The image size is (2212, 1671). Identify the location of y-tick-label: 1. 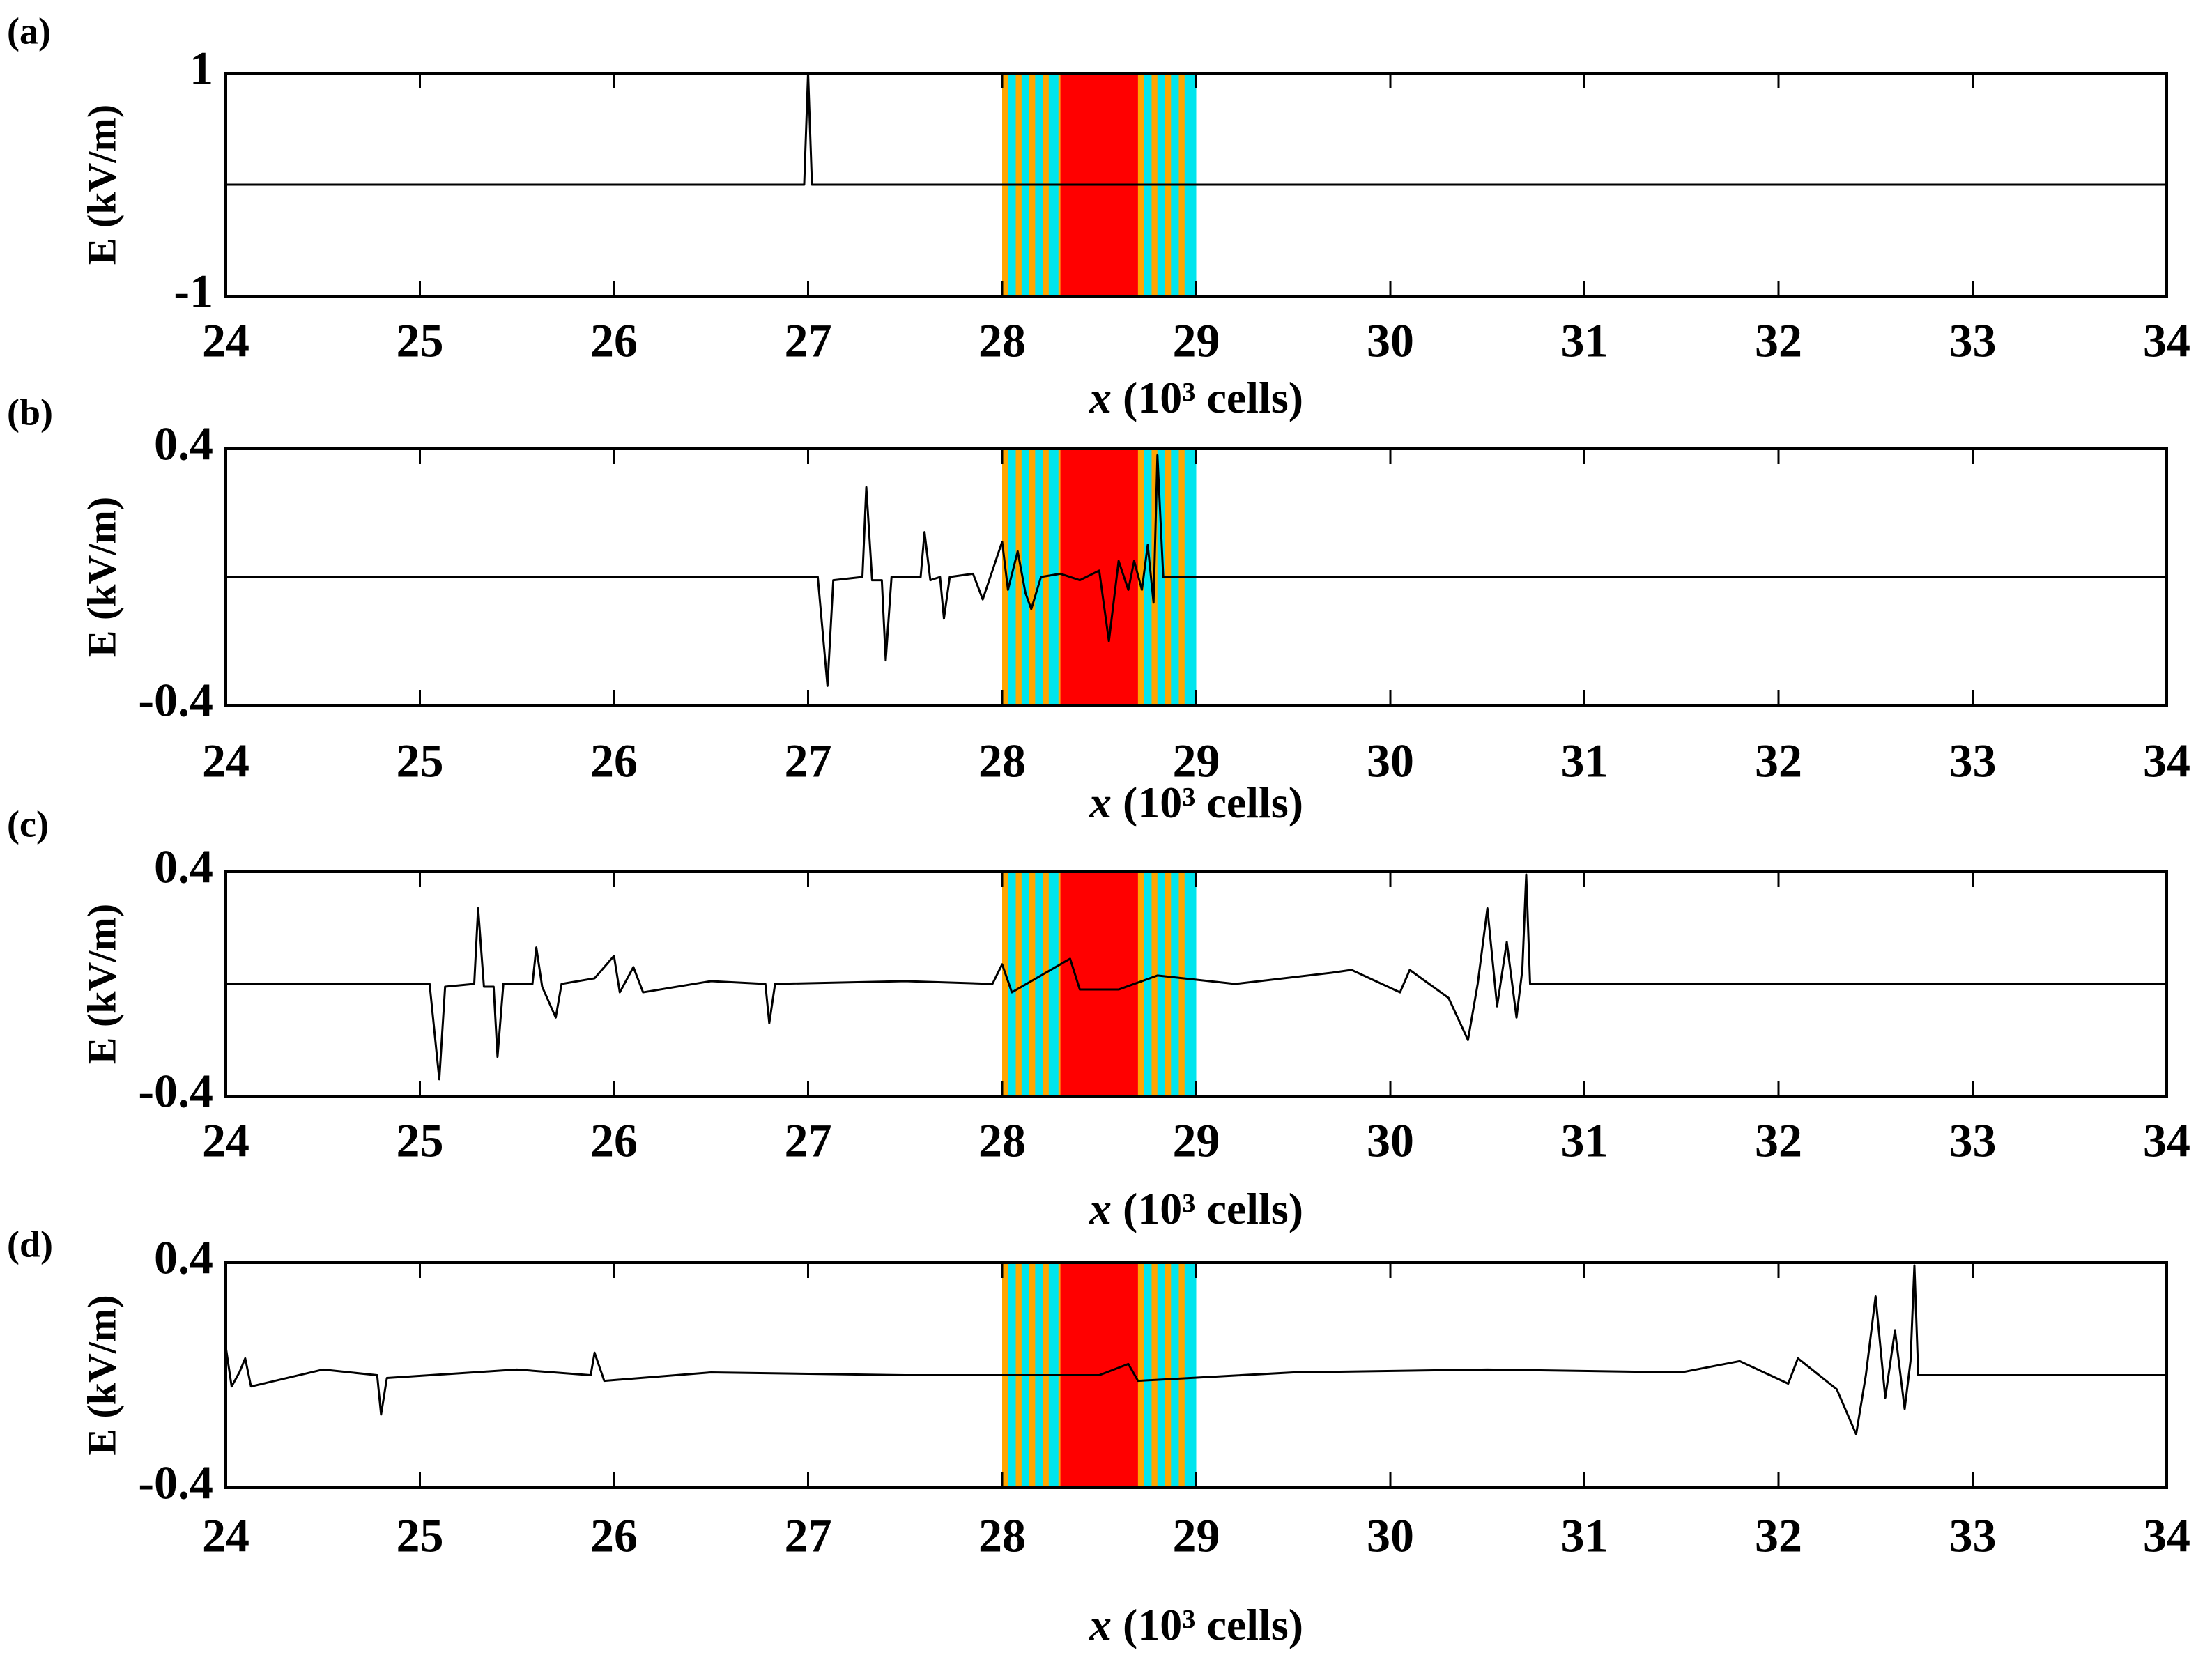
(201, 69).